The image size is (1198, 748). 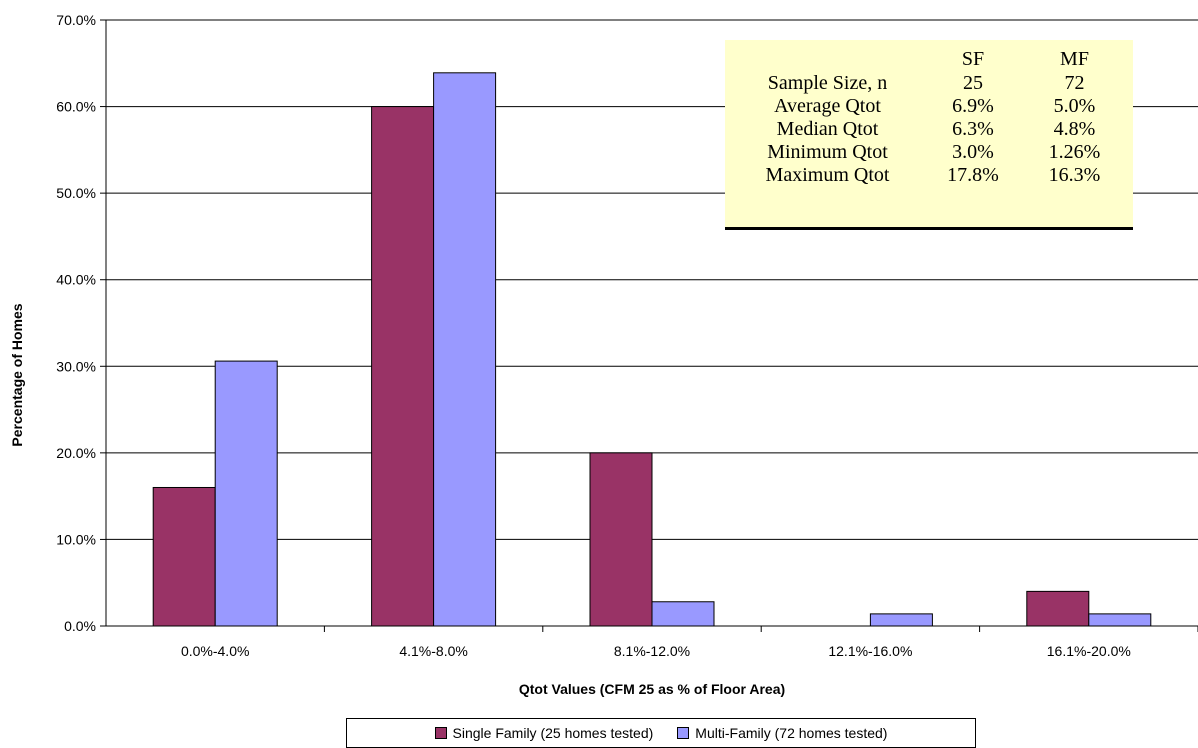 What do you see at coordinates (973, 83) in the screenshot?
I see `stats-sf-value: 25` at bounding box center [973, 83].